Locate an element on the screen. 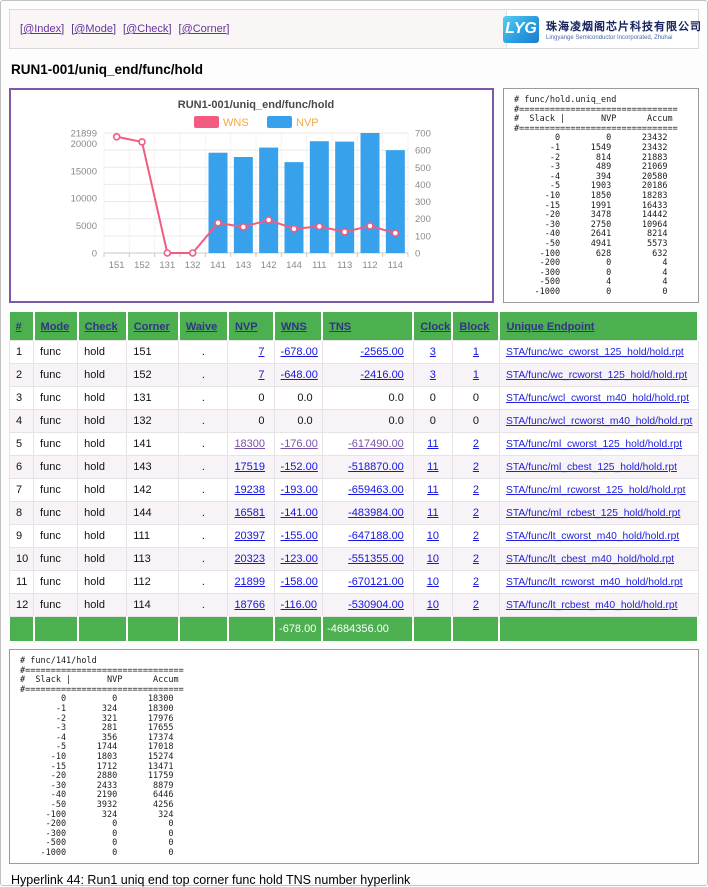 The height and width of the screenshot is (887, 708). column-header-wns: WNS is located at coordinates (299, 326).